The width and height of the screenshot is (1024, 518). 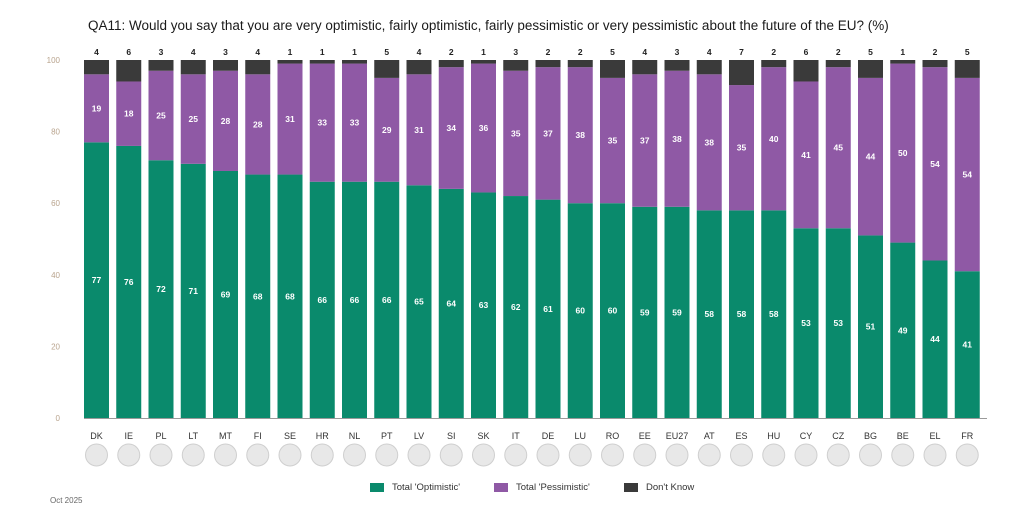 What do you see at coordinates (128, 436) in the screenshot?
I see `x-tick-label: IE` at bounding box center [128, 436].